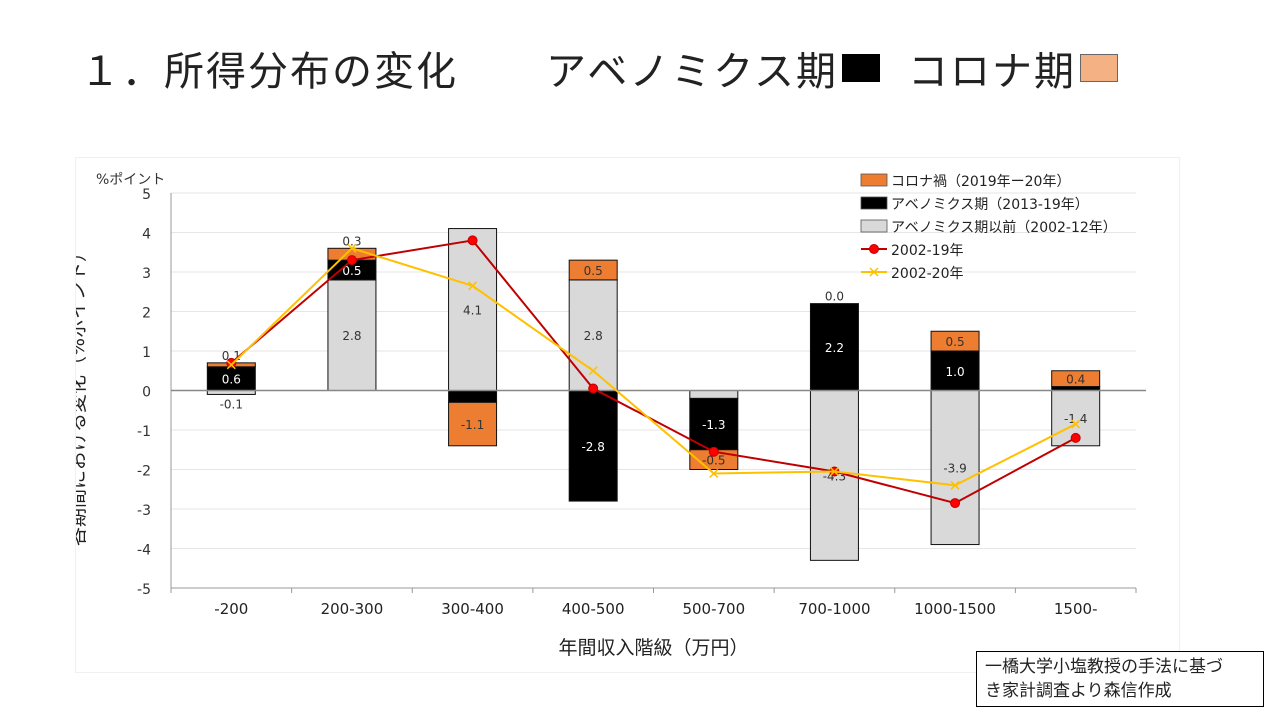  What do you see at coordinates (927, 251) in the screenshot?
I see `legend-label: 2002-19年` at bounding box center [927, 251].